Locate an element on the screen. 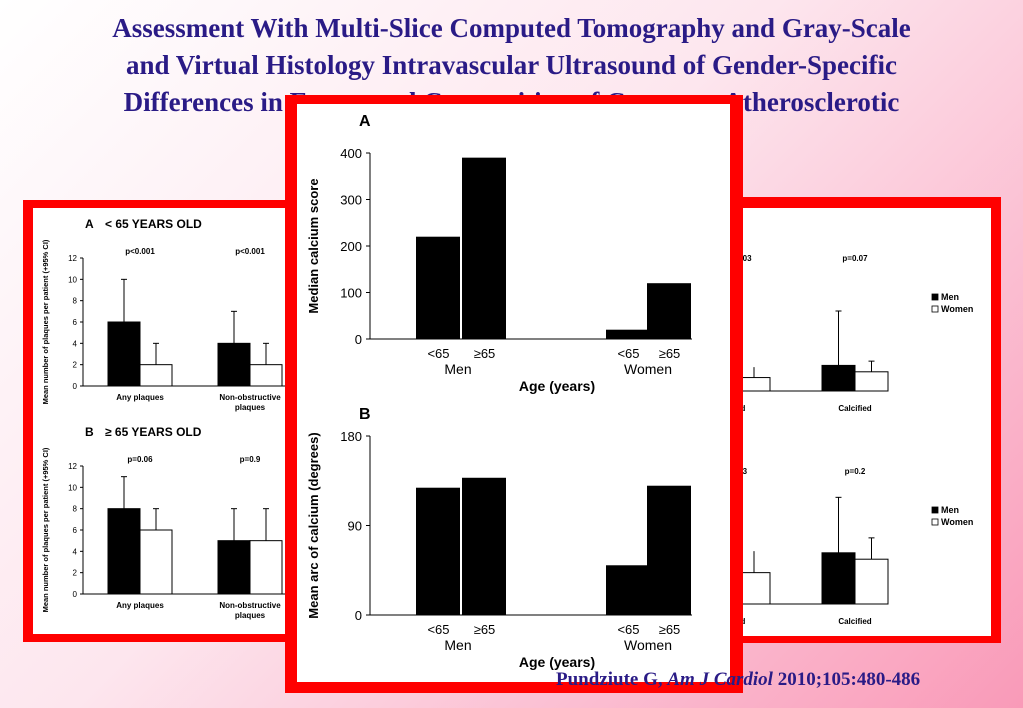 This screenshot has height=708, width=1023. citation-ref: 2010;105:480-486 is located at coordinates (849, 679).